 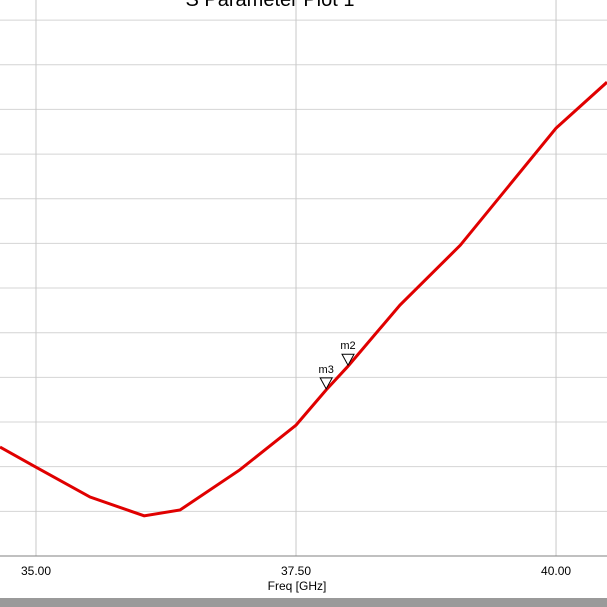 What do you see at coordinates (326, 370) in the screenshot?
I see `marker-label: m3` at bounding box center [326, 370].